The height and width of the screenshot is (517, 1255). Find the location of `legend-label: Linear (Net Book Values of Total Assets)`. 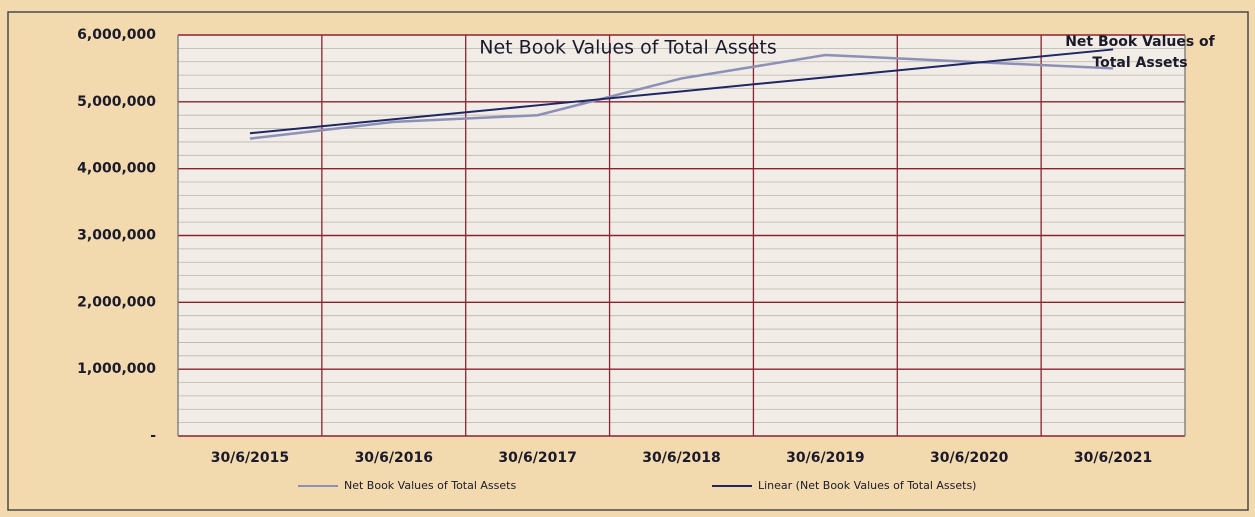

legend-label: Linear (Net Book Values of Total Assets) is located at coordinates (867, 485).